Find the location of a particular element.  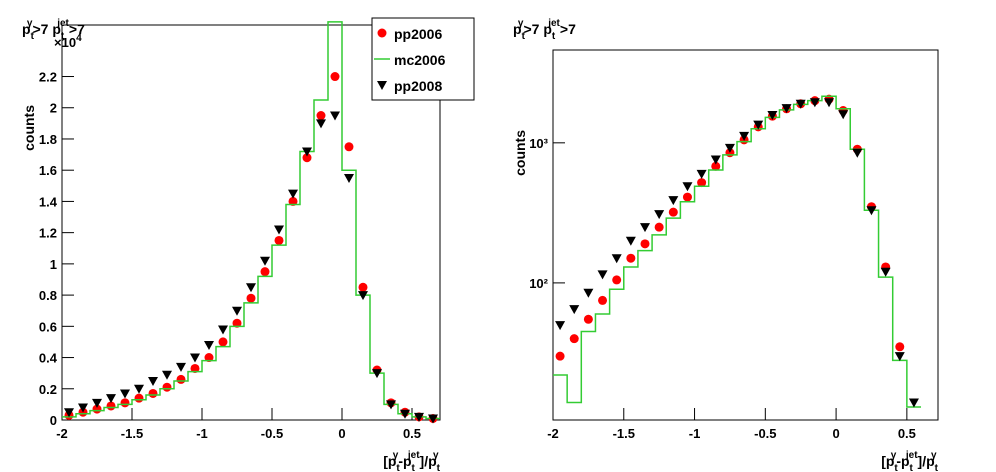

x-axis-label-part: -p is located at coordinates (902, 461).